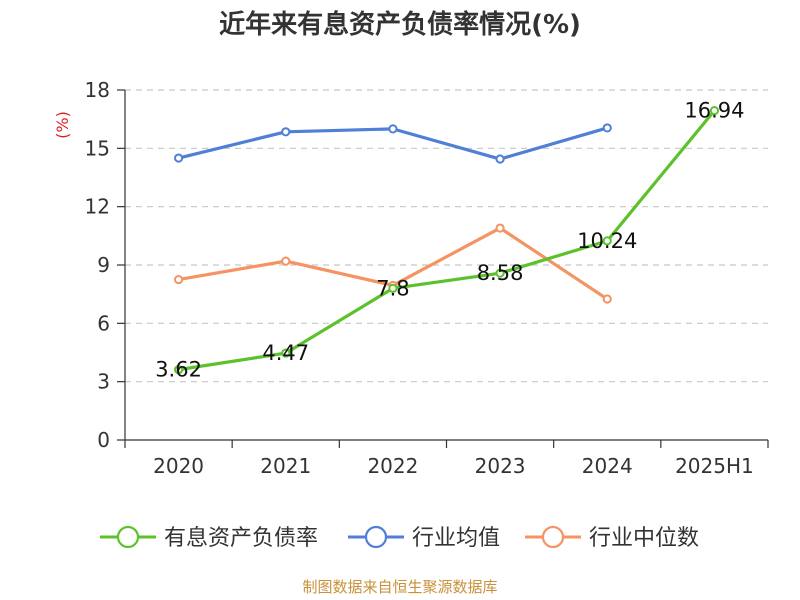 This screenshot has height=600, width=800. Describe the element at coordinates (399, 538) in the screenshot. I see `legend: 有息资产负债率 行业均值 行业中位数` at that location.